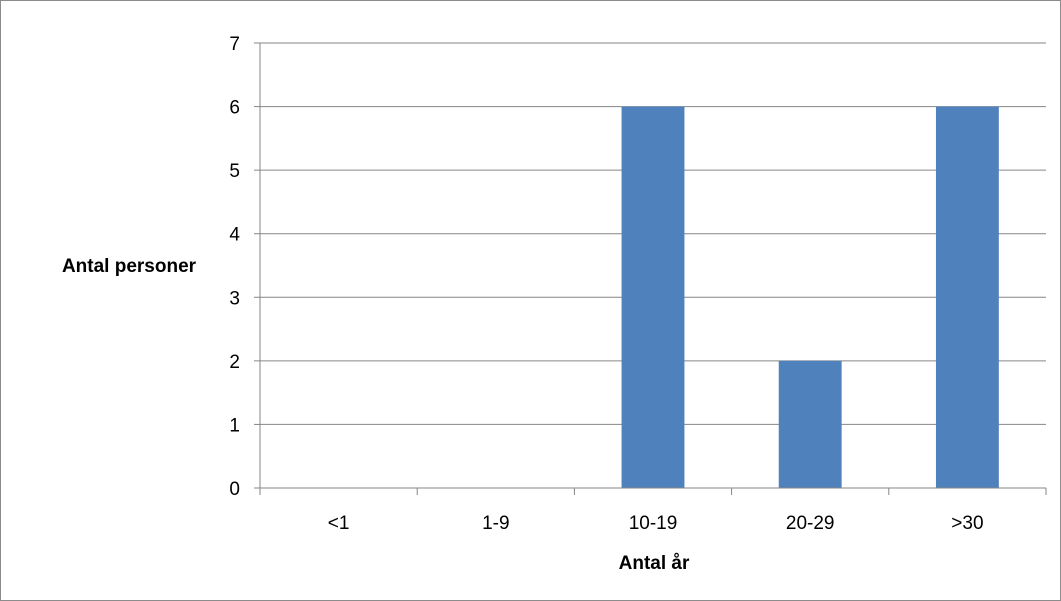  Describe the element at coordinates (339, 523) in the screenshot. I see `x-tick-label: <1` at that location.